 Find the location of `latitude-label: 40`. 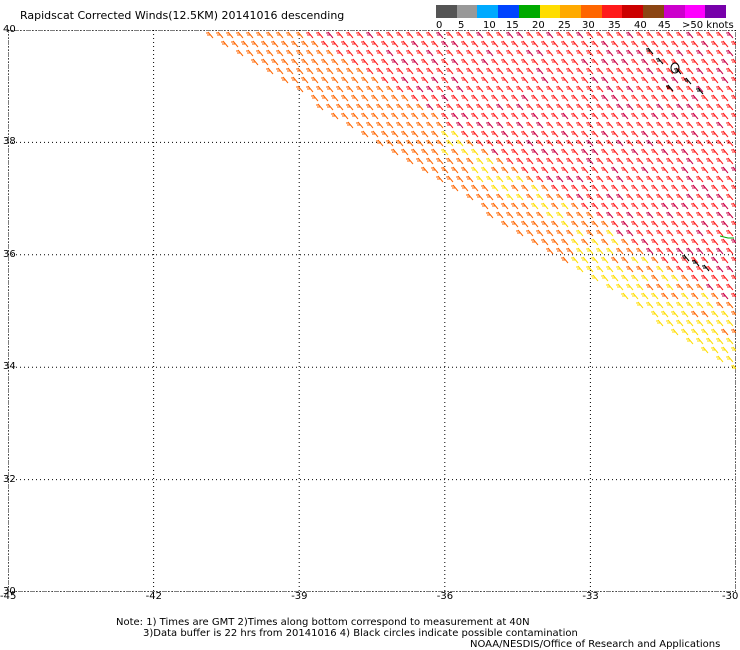

latitude-label: 40 is located at coordinates (9, 29).